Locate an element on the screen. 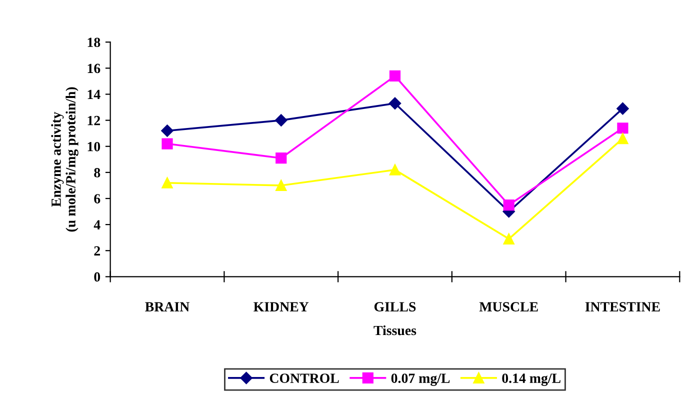  y-tick-label: 18 is located at coordinates (94, 43).